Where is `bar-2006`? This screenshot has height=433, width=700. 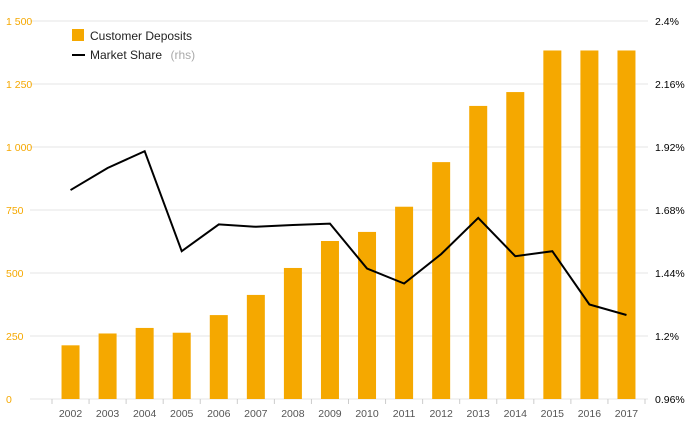 bar-2006 is located at coordinates (218, 357).